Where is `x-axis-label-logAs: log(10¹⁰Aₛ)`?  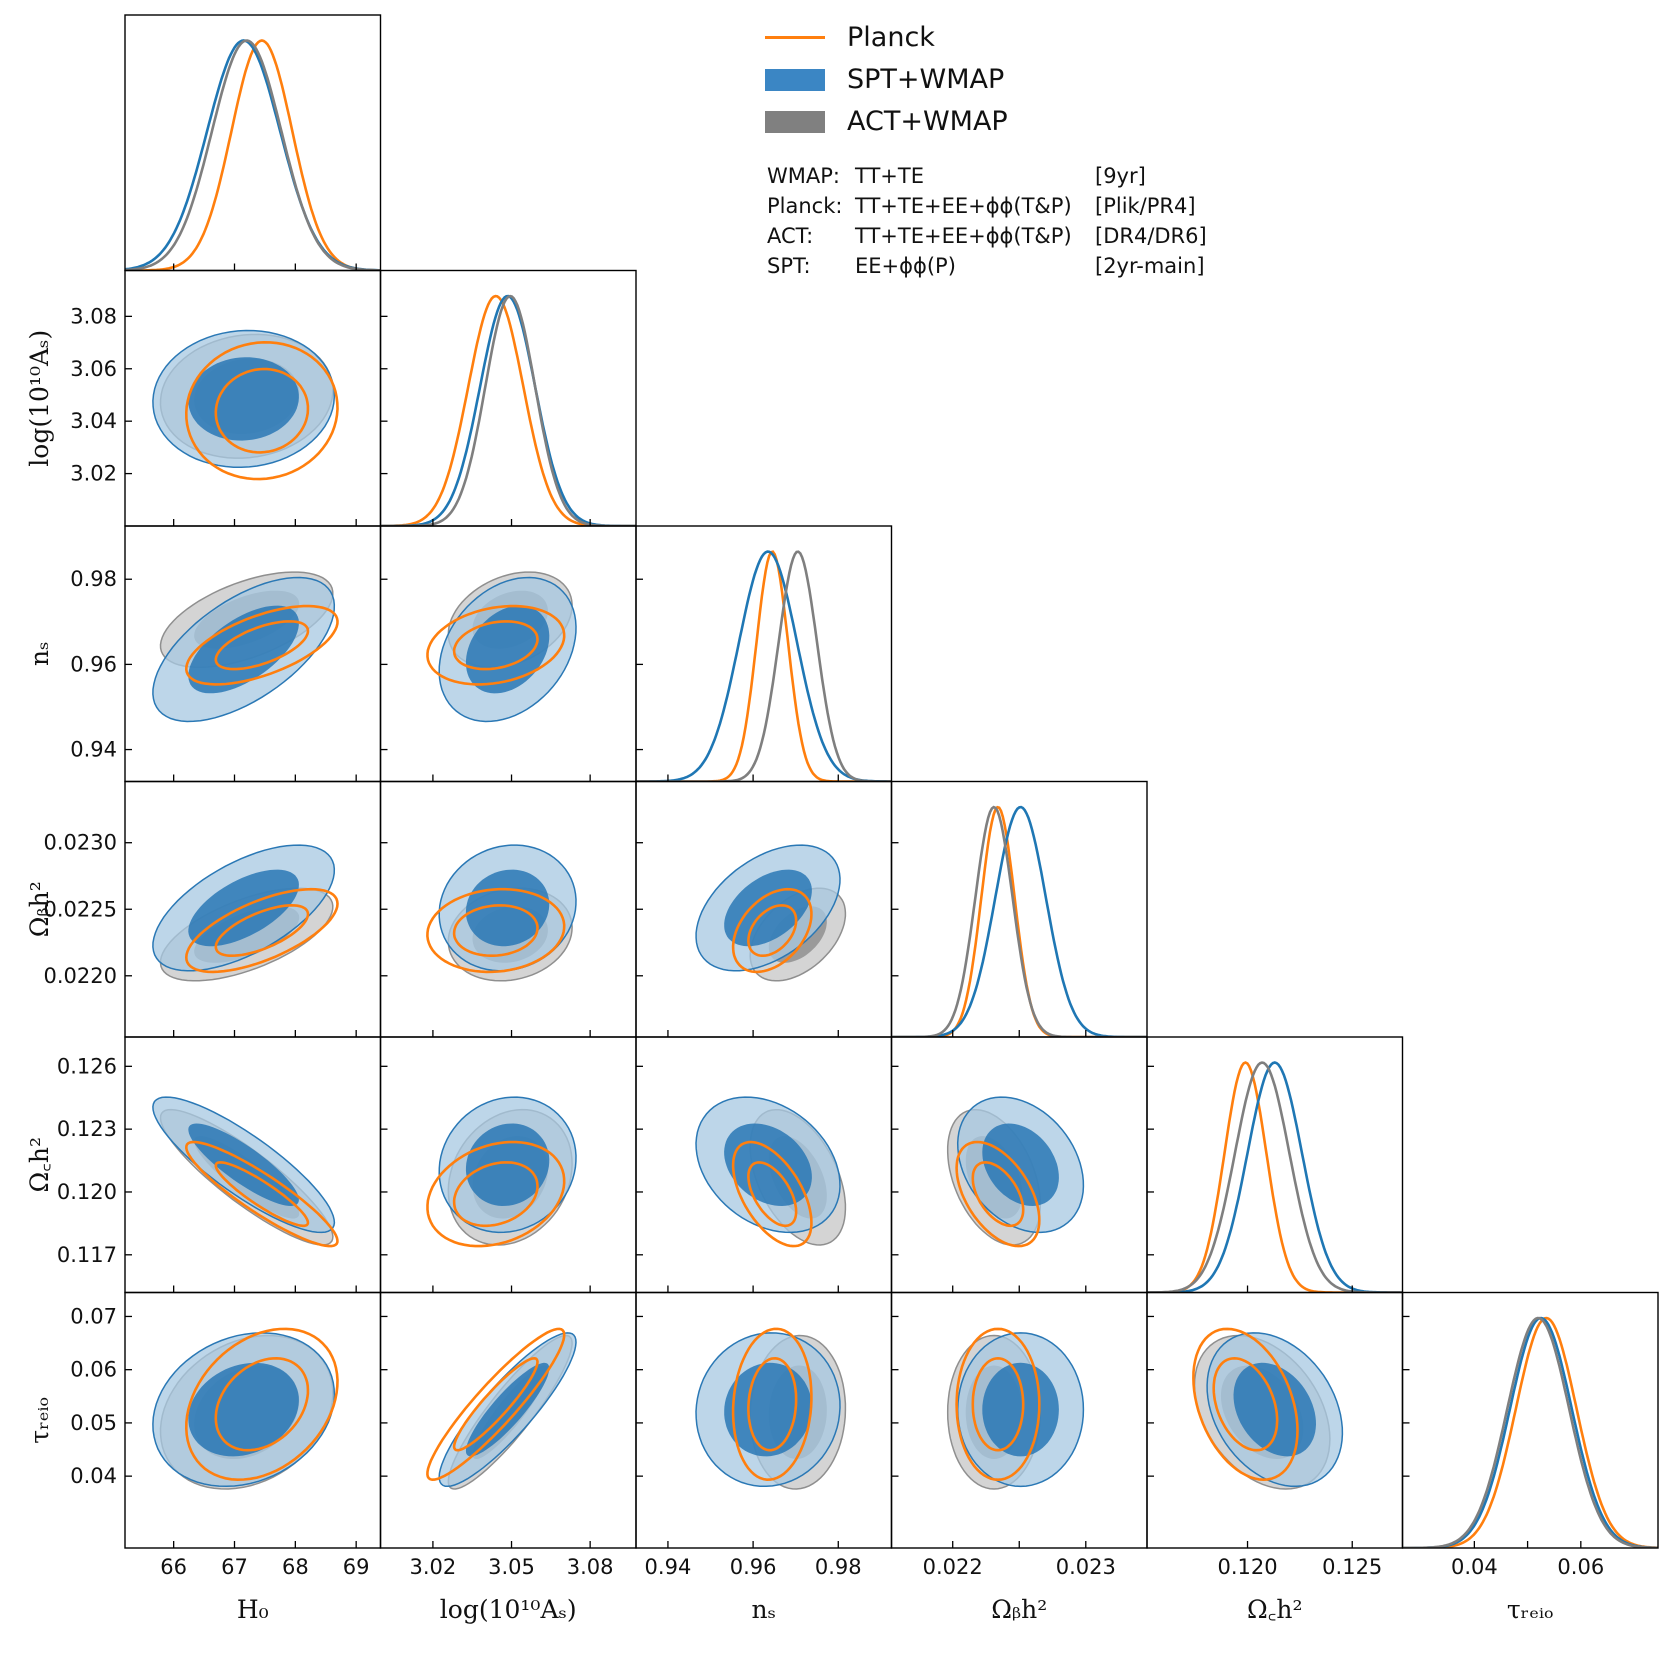
x-axis-label-logAs: log(10¹⁰Aₛ) is located at coordinates (508, 1609).